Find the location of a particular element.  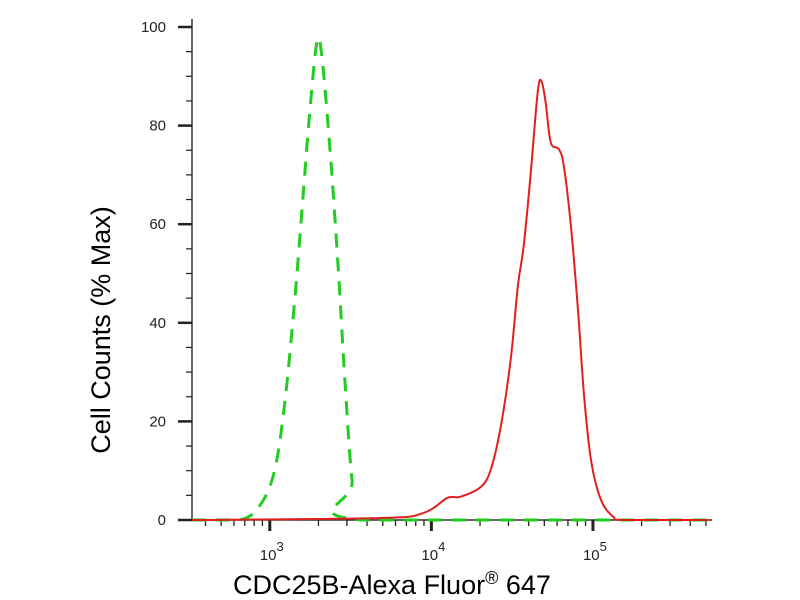

x-axis-label: CDC25B-Alexa Fluor® 647 is located at coordinates (392, 584).